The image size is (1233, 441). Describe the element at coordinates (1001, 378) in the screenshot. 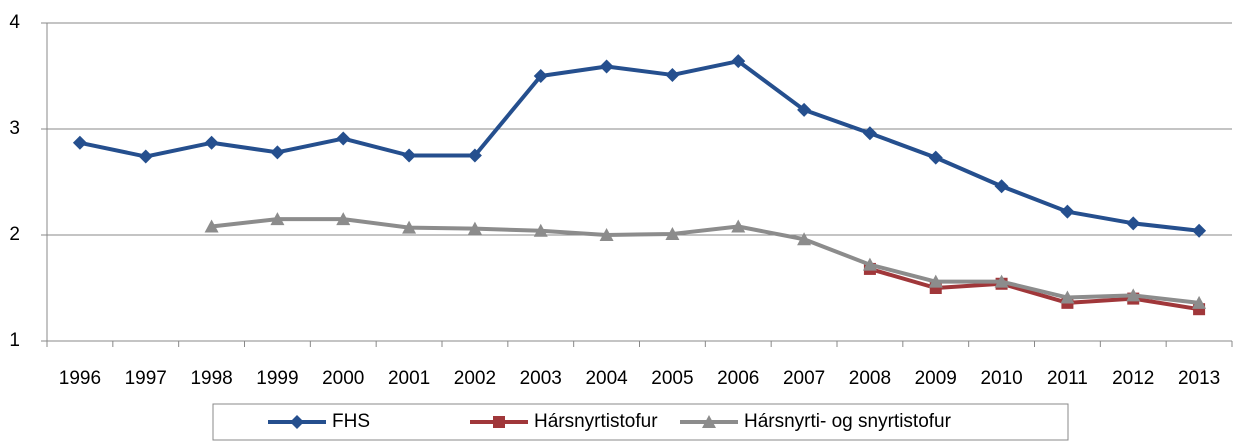

I see `x-tick-label: 2010` at that location.